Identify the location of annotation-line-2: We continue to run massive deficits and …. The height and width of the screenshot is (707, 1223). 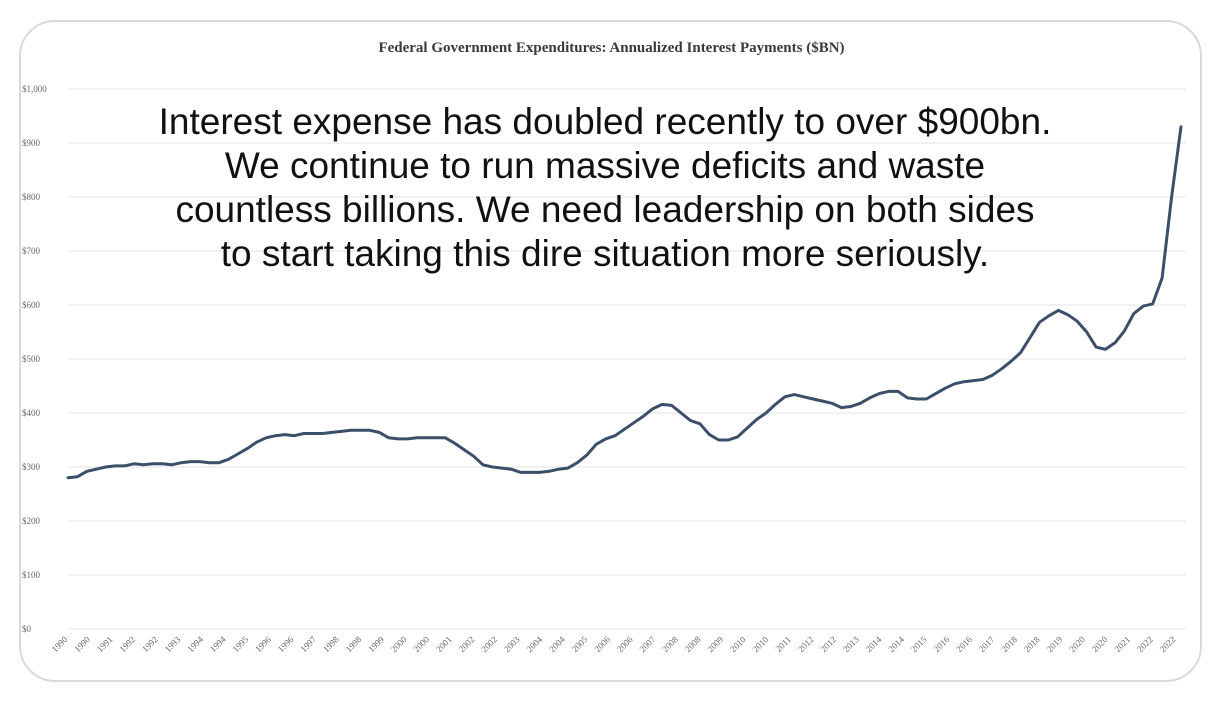
(605, 165).